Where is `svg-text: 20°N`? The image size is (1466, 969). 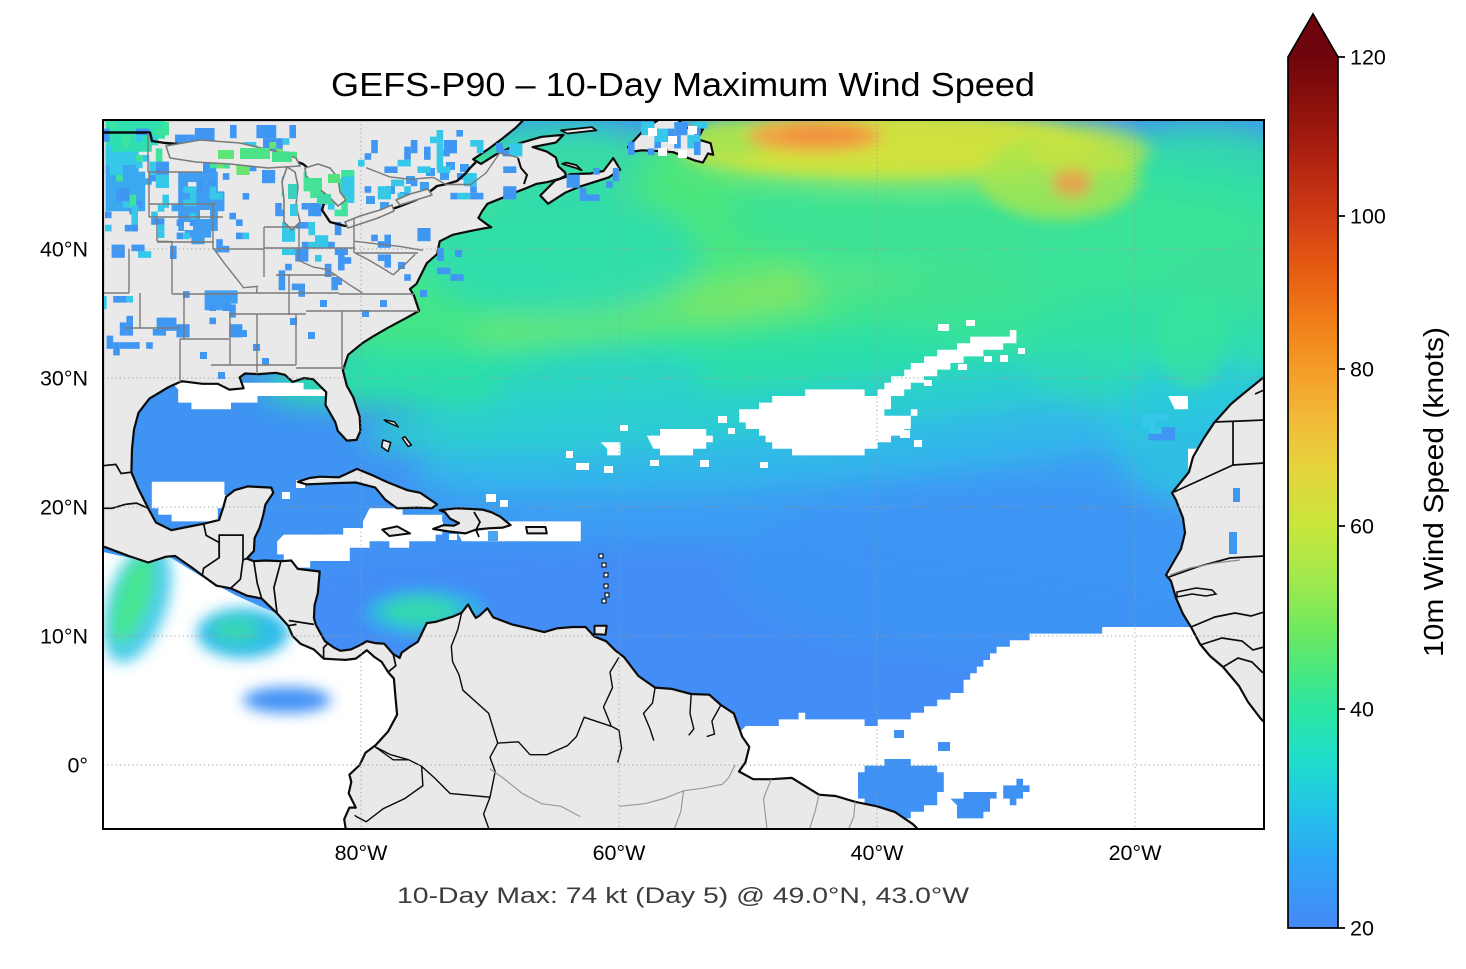 svg-text: 20°N is located at coordinates (64, 508).